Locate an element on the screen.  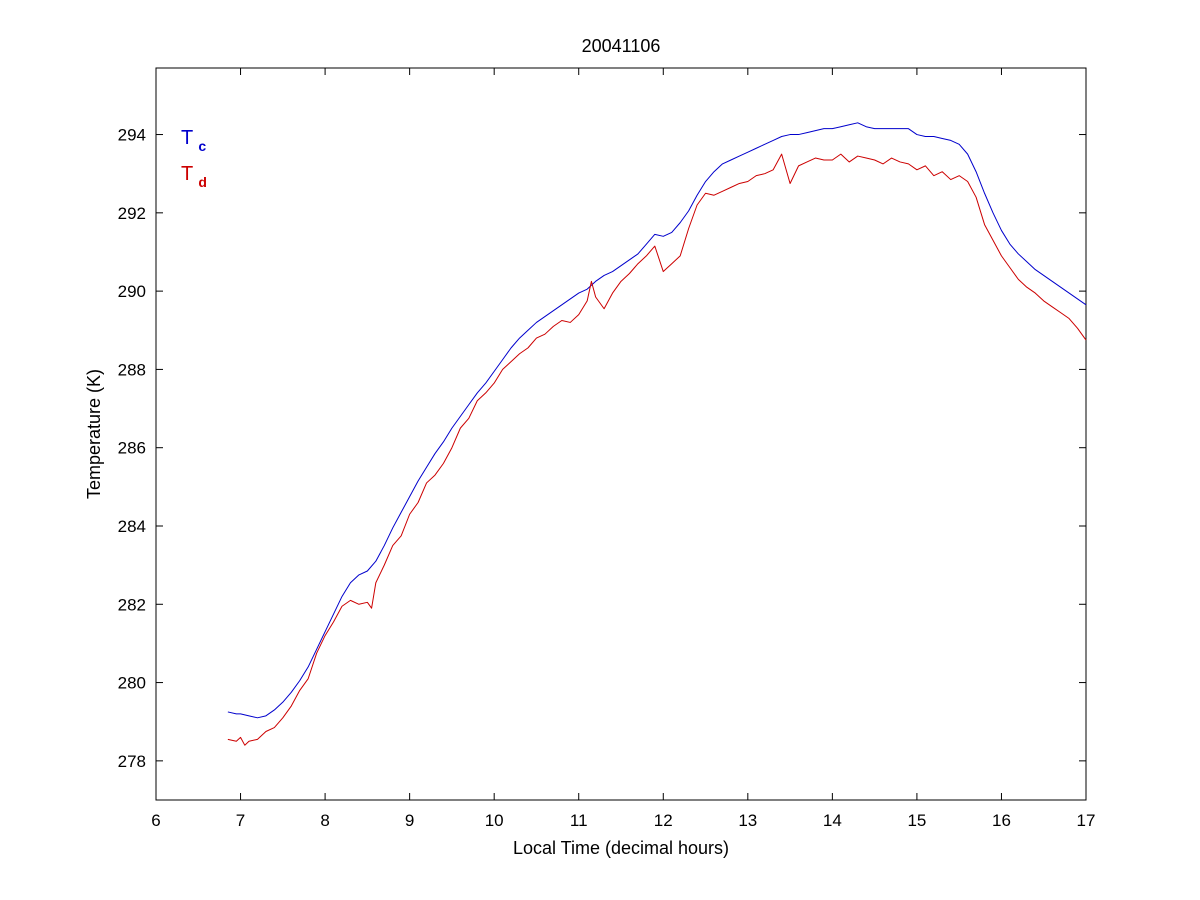
x-tick-label: 10 is located at coordinates (494, 820).